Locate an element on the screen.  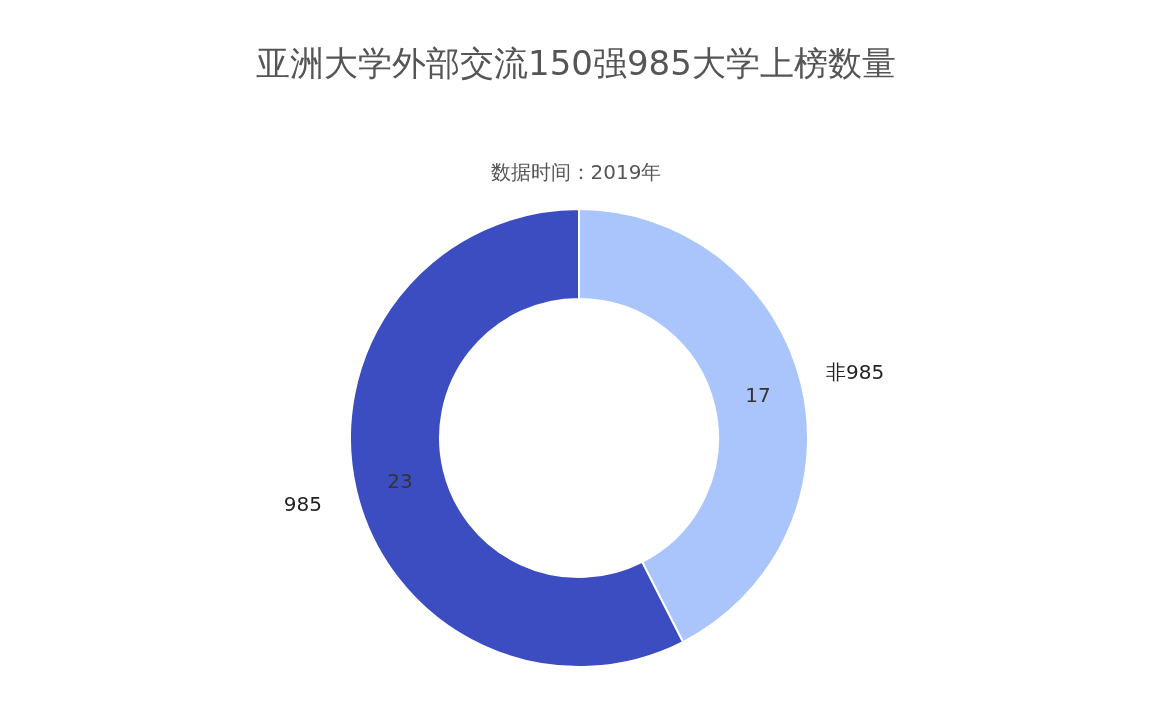
slice-label: 非985 is located at coordinates (855, 371).